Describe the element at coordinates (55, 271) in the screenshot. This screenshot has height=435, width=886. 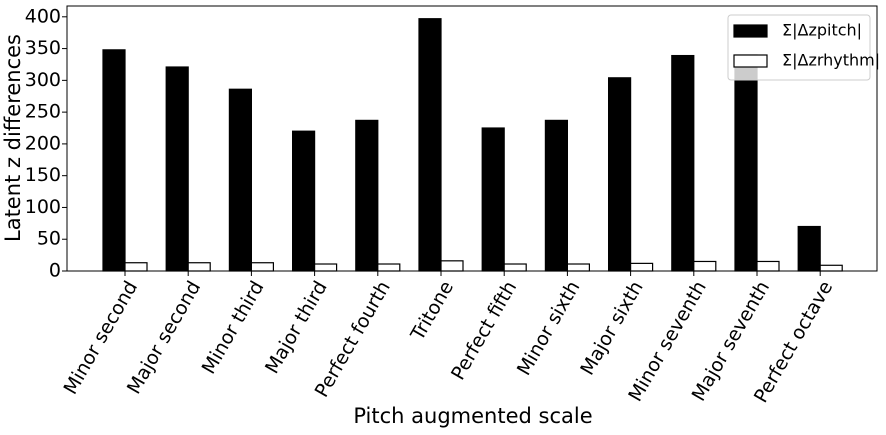
I see `y-tick-label: 0` at that location.